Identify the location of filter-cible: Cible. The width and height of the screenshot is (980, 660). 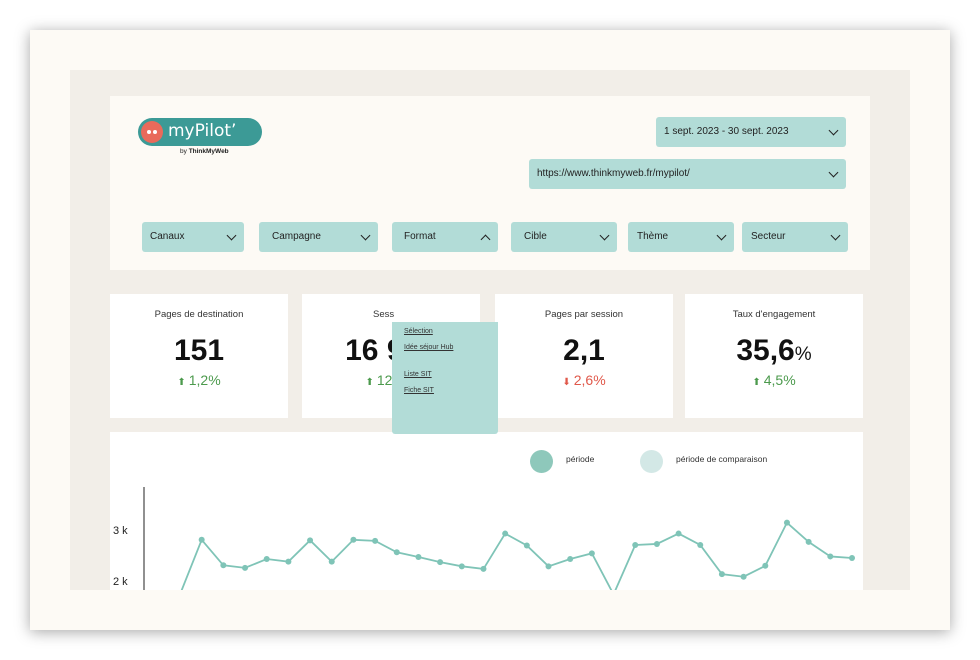
(564, 237).